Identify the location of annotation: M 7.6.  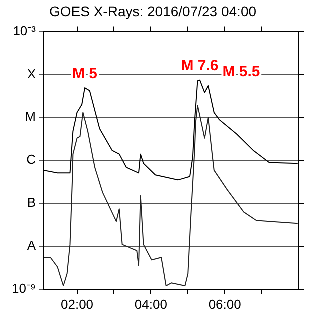
(200, 65).